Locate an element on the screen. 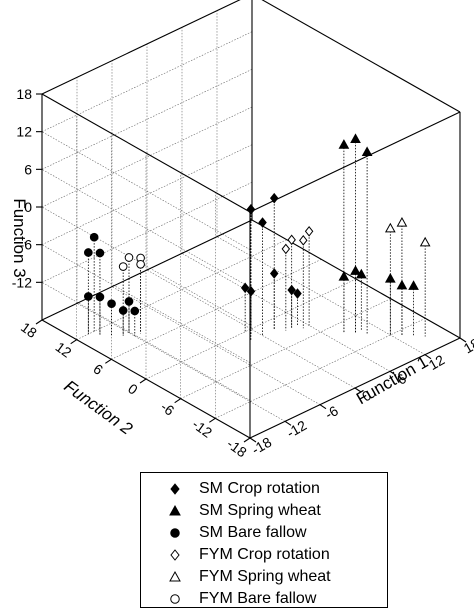 The height and width of the screenshot is (613, 474). y-tick-label: -6 is located at coordinates (168, 408).